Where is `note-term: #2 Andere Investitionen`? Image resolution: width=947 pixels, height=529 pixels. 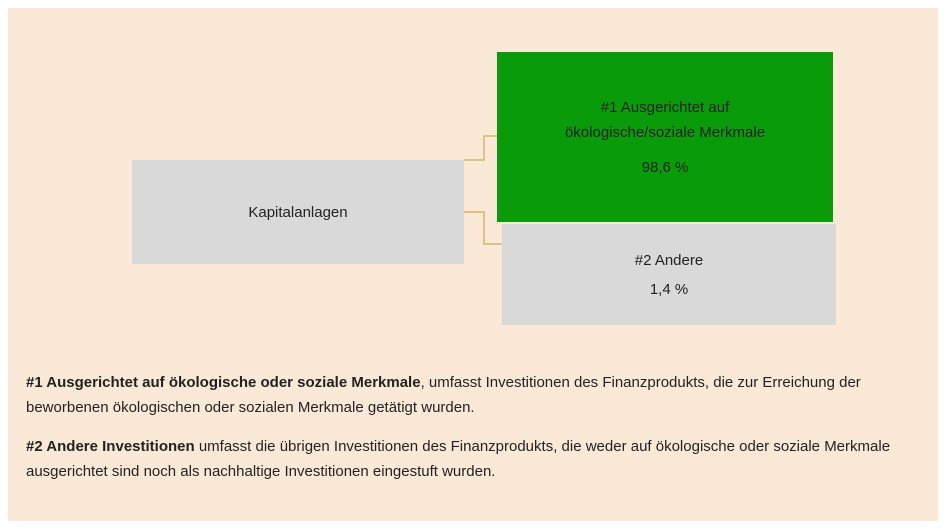
note-term: #2 Andere Investitionen is located at coordinates (110, 446).